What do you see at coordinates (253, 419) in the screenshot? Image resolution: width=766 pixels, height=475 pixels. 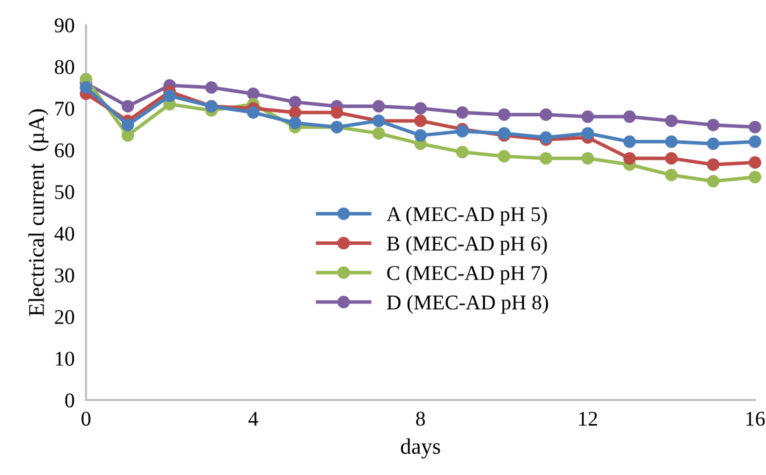 I see `x-tick-label: 4` at bounding box center [253, 419].